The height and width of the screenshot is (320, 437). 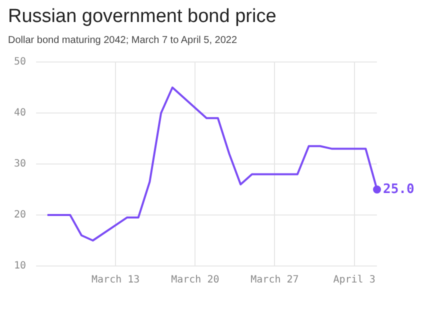 I want to click on data-label: 25.0, so click(x=398, y=189).